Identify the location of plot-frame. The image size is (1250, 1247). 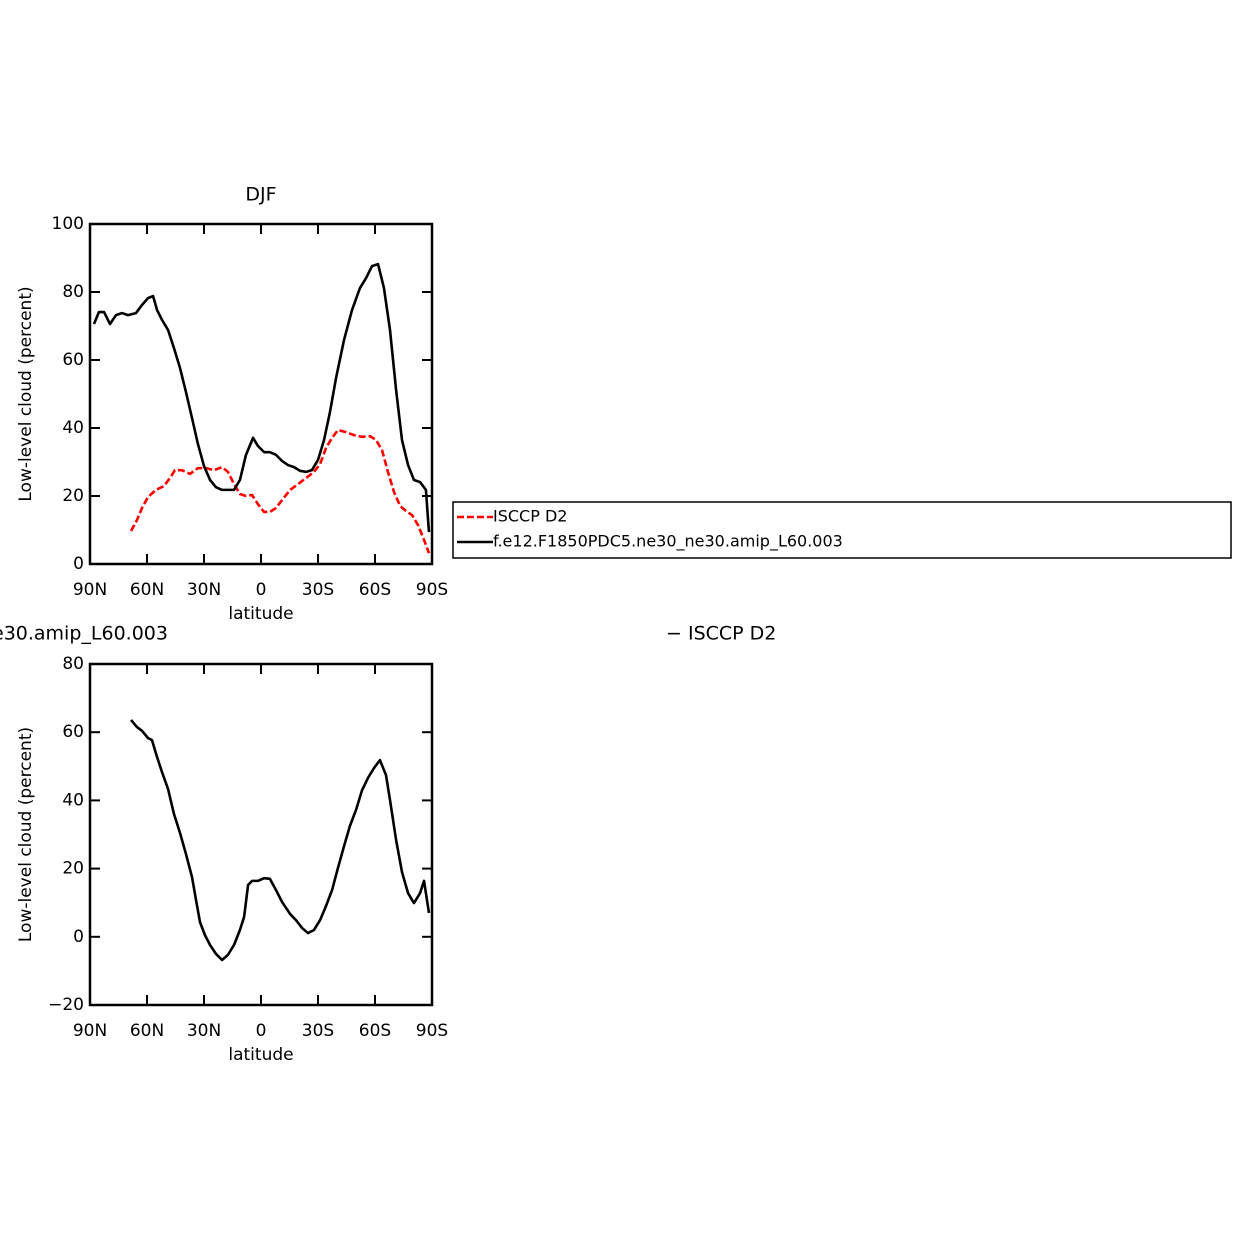
(261, 834).